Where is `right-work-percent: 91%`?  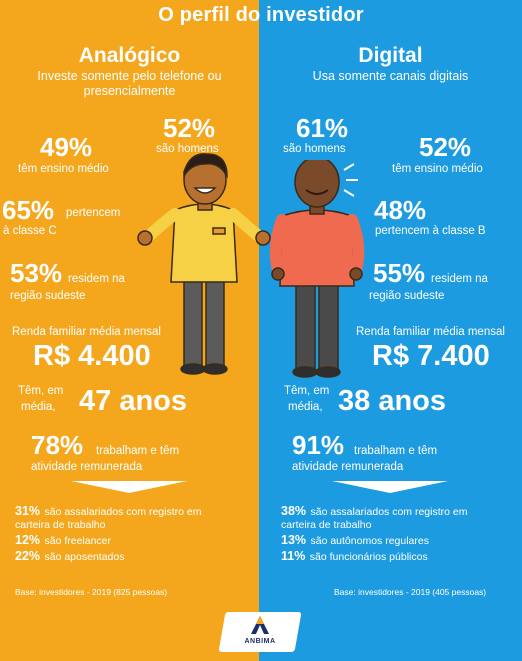
right-work-percent: 91% is located at coordinates (318, 445).